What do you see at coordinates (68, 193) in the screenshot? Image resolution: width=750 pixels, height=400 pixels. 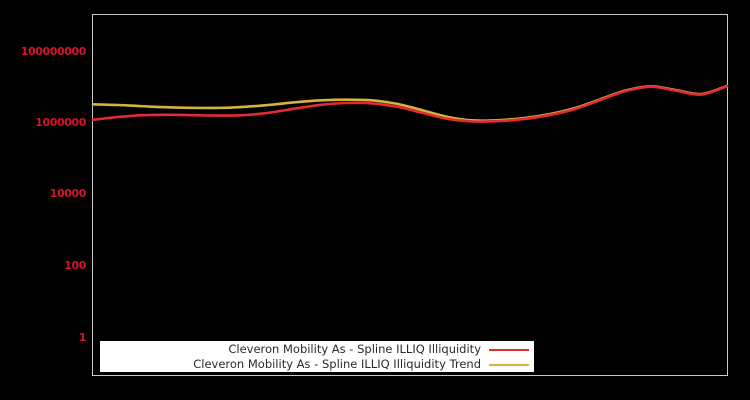 I see `y-tick-label: 10000` at bounding box center [68, 193].